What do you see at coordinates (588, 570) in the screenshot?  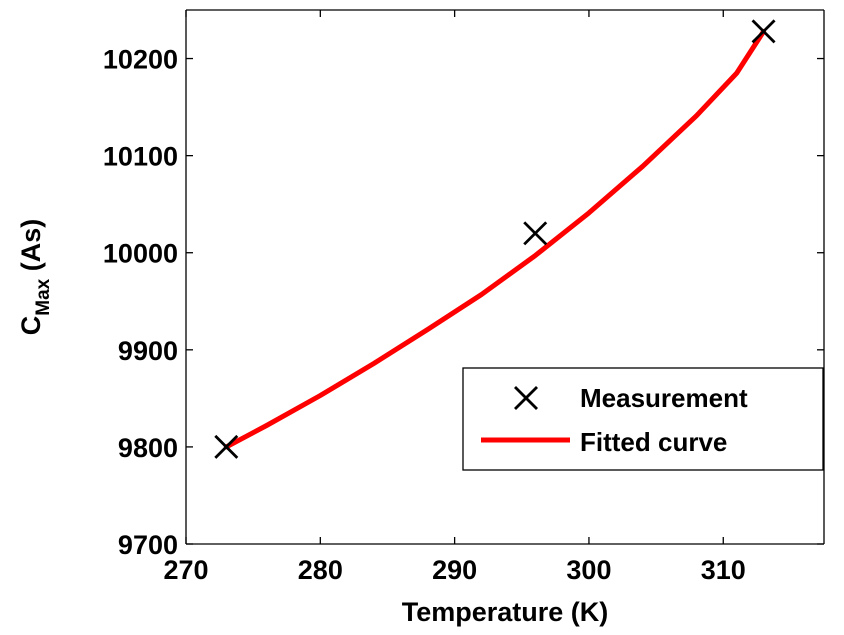 I see `x-tick-label: 300` at bounding box center [588, 570].